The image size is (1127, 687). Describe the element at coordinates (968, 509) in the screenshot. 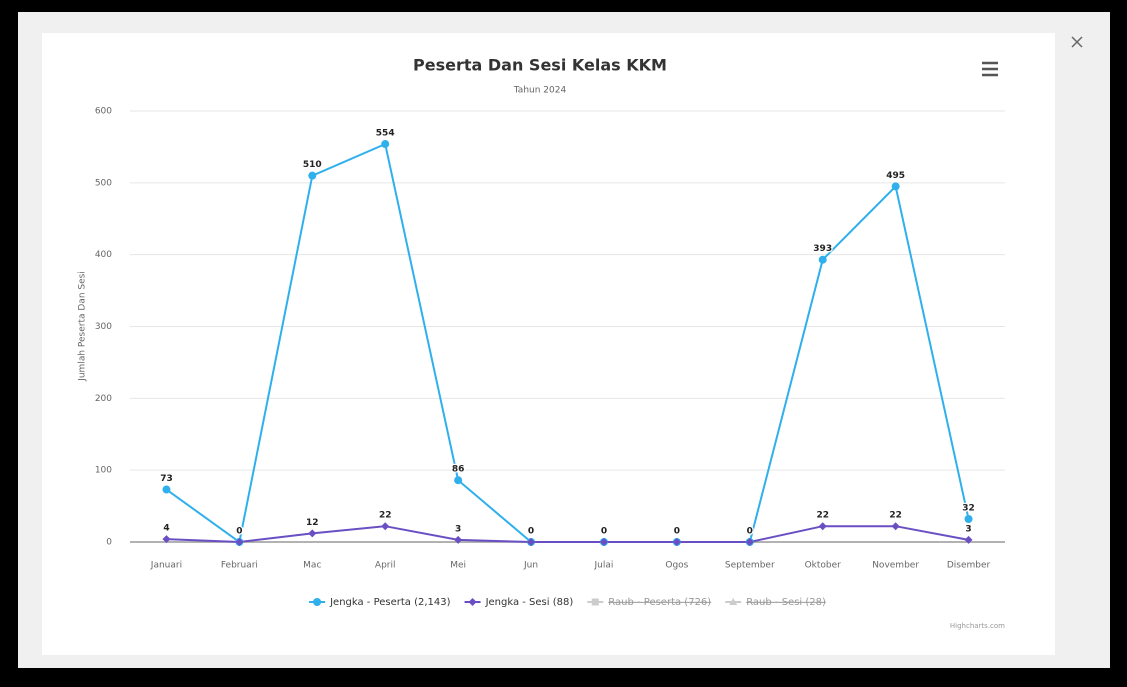

I see `data-label: 32` at that location.